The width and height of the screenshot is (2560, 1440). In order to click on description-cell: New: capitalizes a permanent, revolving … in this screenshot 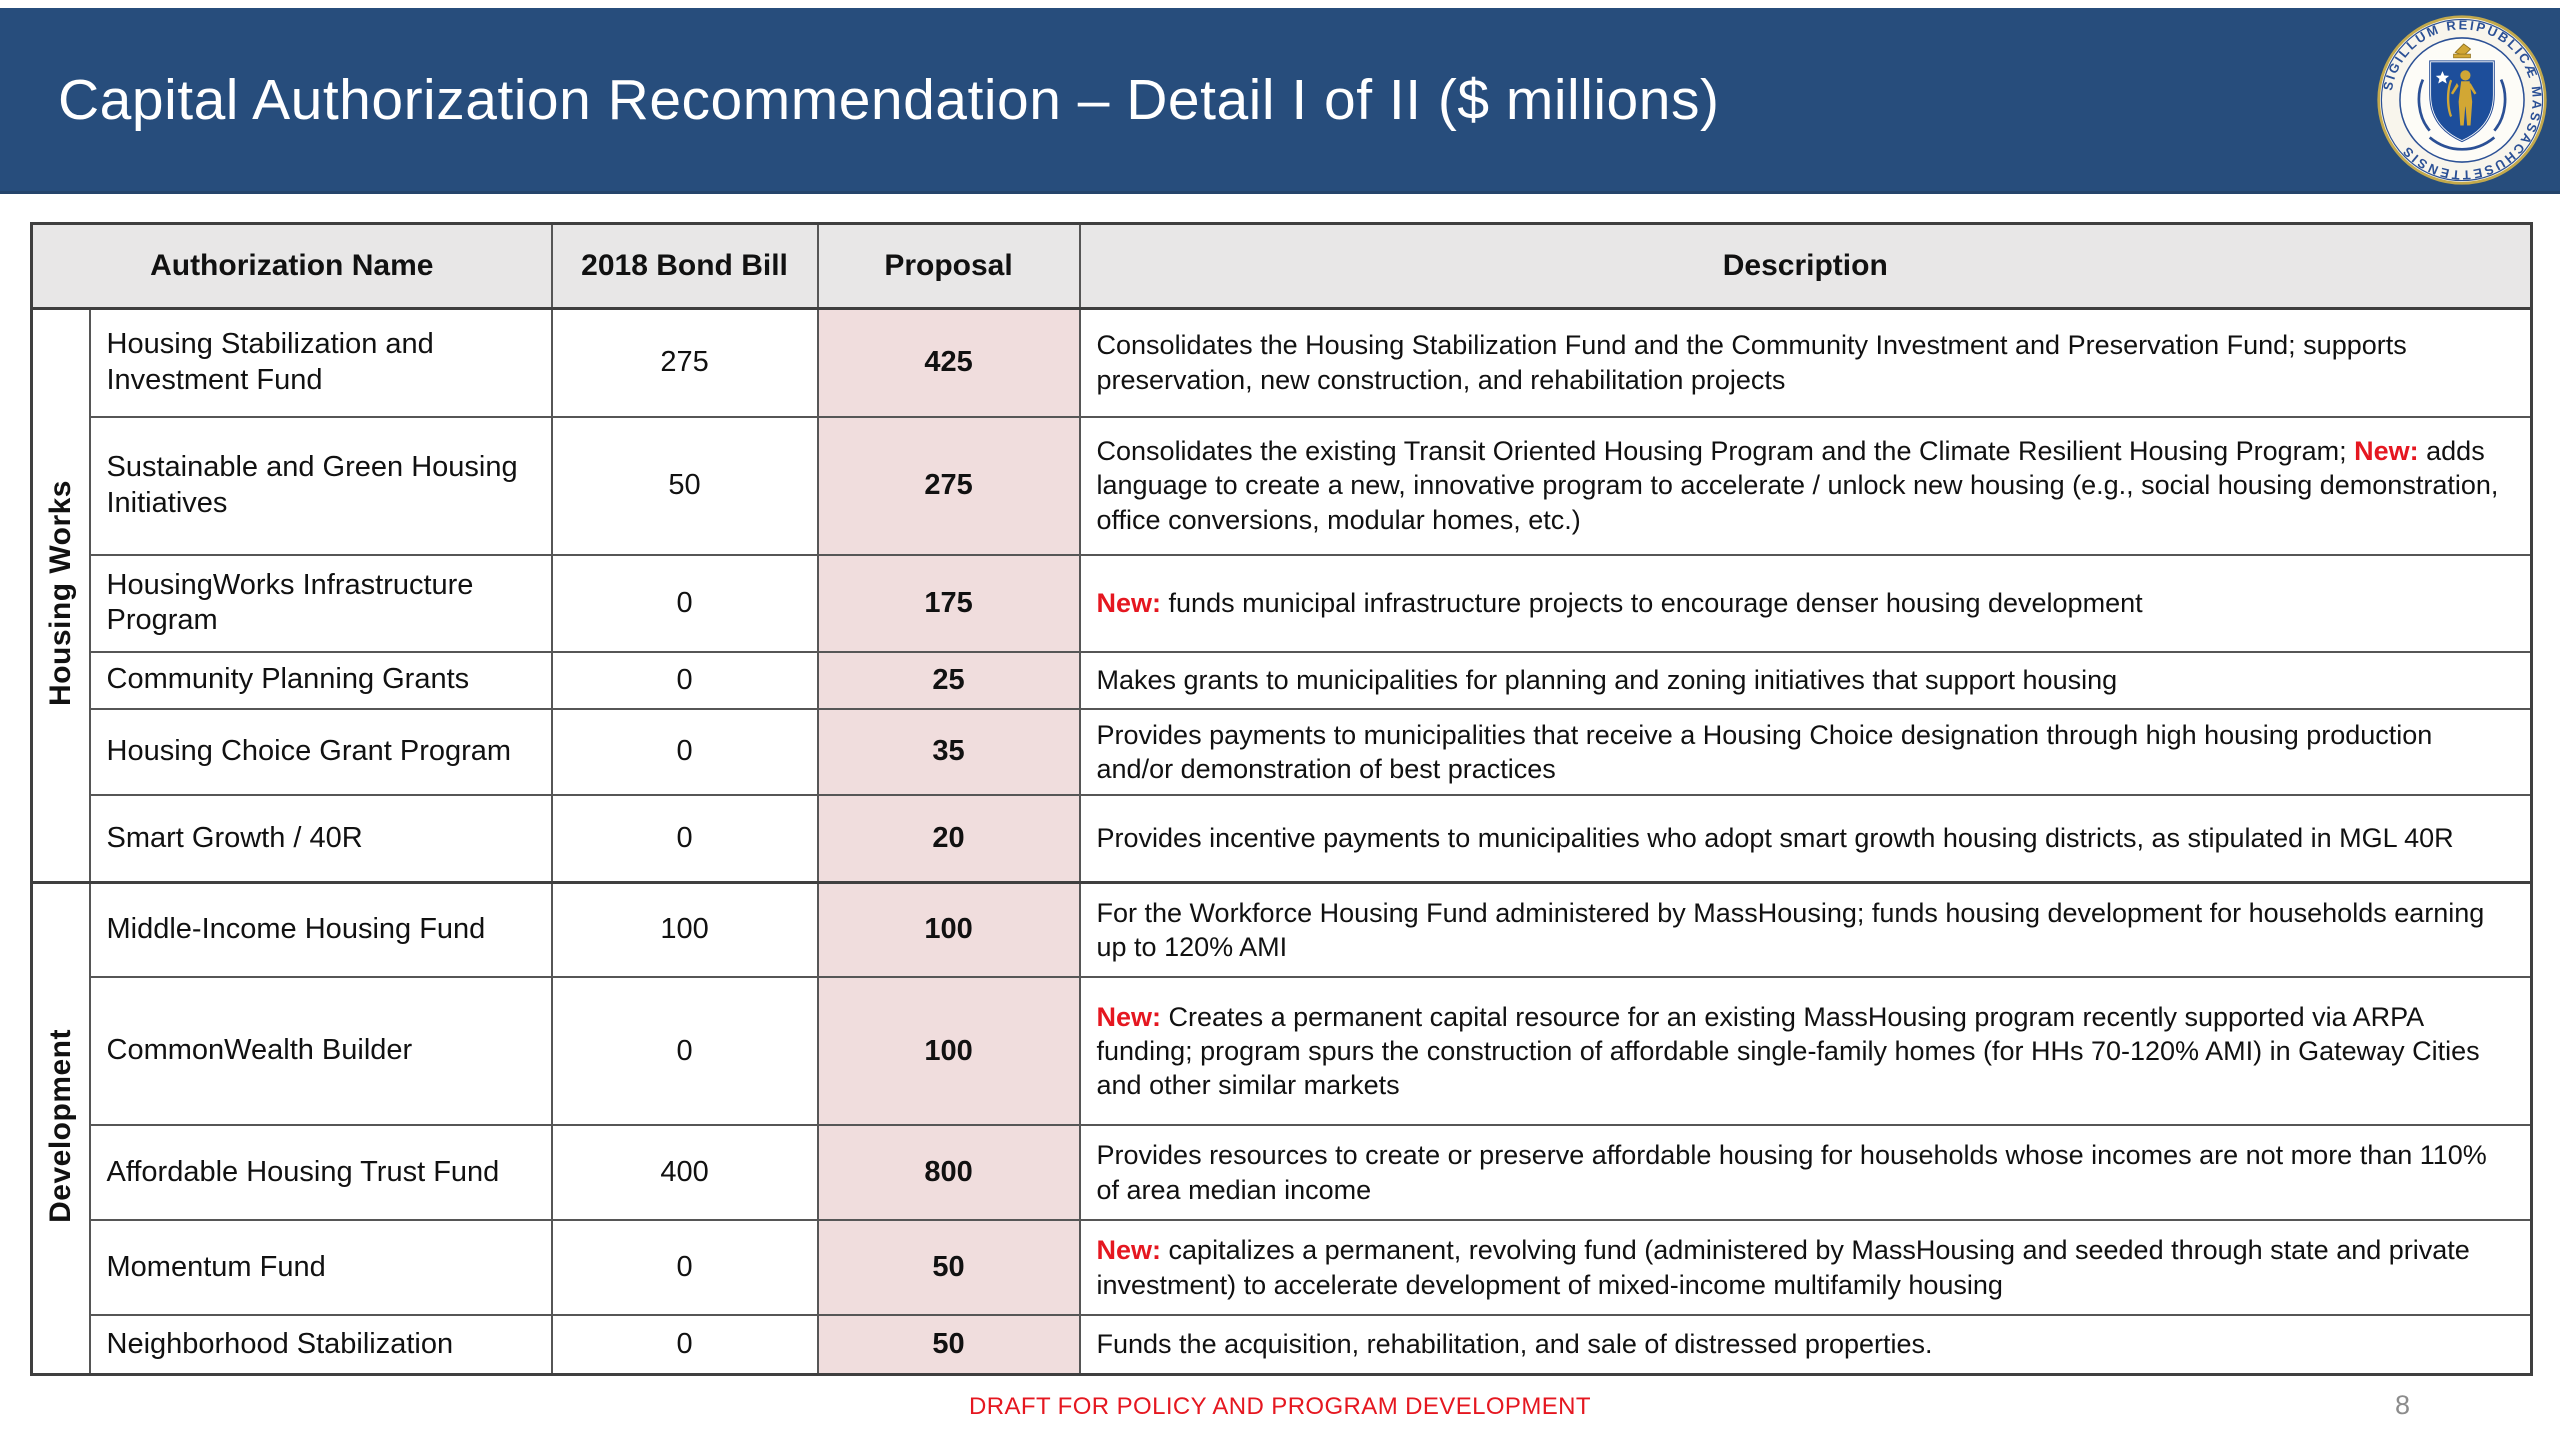, I will do `click(1805, 1268)`.